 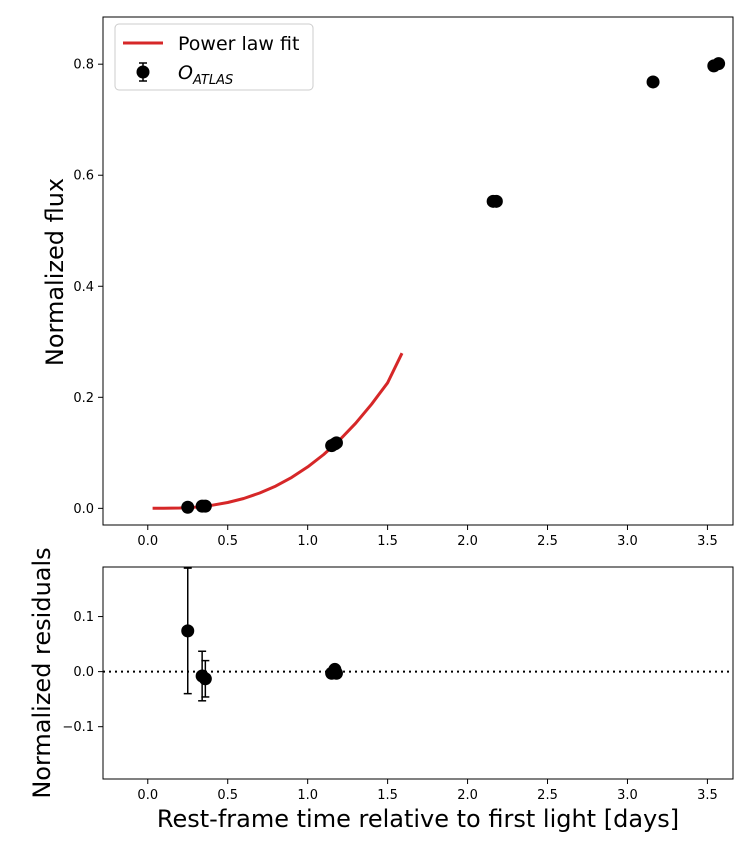 I want to click on residuals-panel-xtick-label: 1.5, so click(x=387, y=795).